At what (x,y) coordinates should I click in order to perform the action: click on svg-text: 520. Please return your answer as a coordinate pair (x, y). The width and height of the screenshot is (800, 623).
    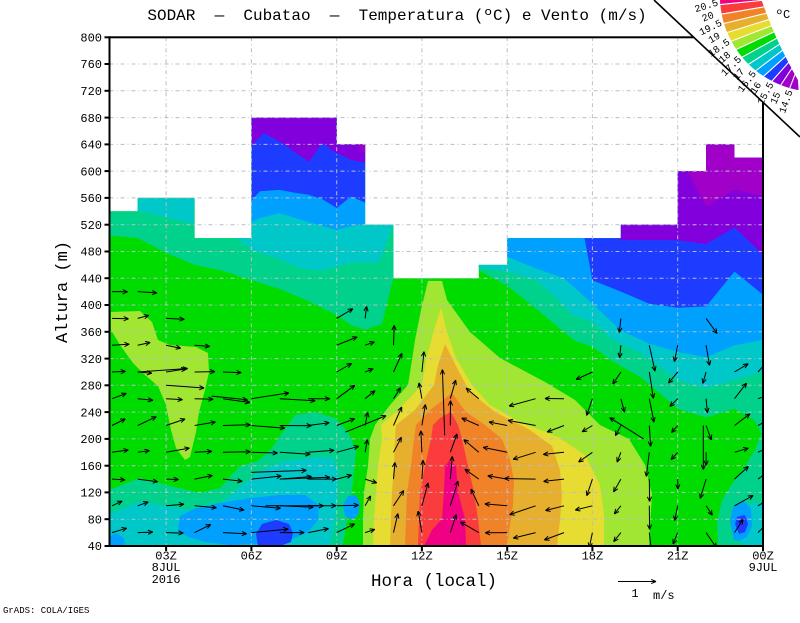
    Looking at the image, I should click on (91, 226).